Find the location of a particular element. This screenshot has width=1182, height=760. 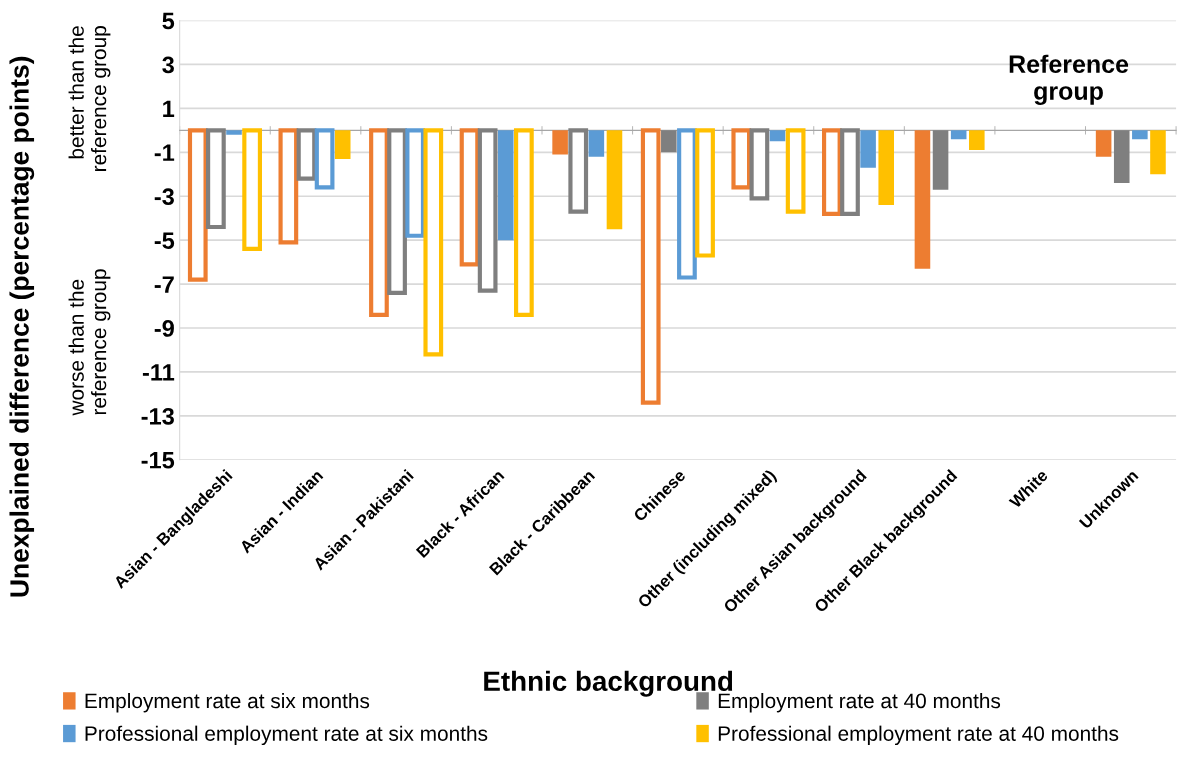

y-tick-label: -15 is located at coordinates (158, 460).